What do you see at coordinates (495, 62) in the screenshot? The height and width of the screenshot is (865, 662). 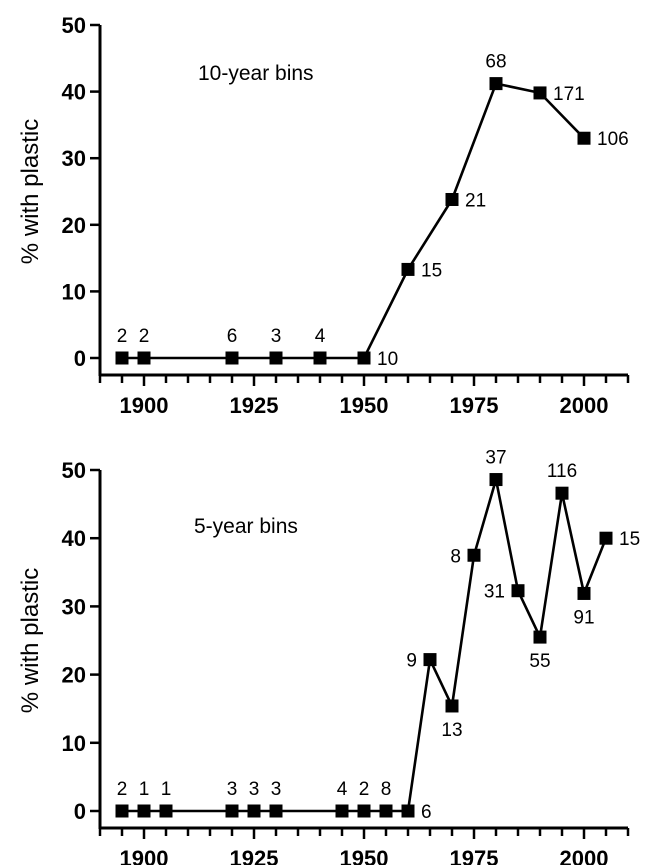 I see `data-label: 68` at bounding box center [495, 62].